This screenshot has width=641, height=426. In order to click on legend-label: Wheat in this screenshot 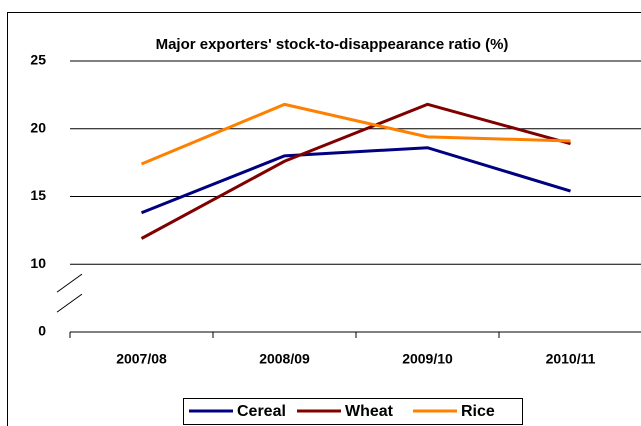, I will do `click(369, 411)`.